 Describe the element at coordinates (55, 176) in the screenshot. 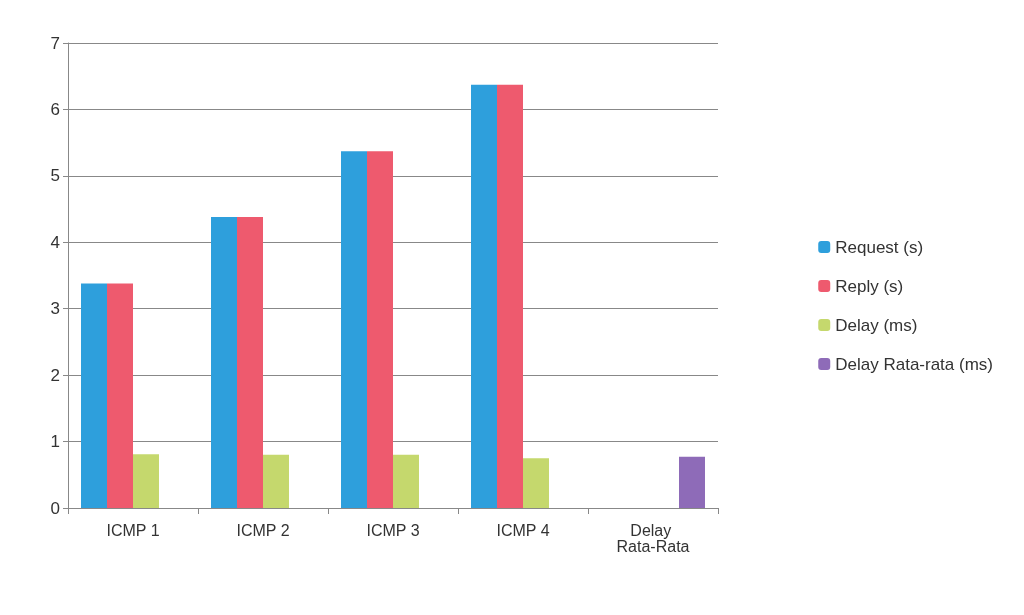

I see `y-tick-label: 5` at that location.